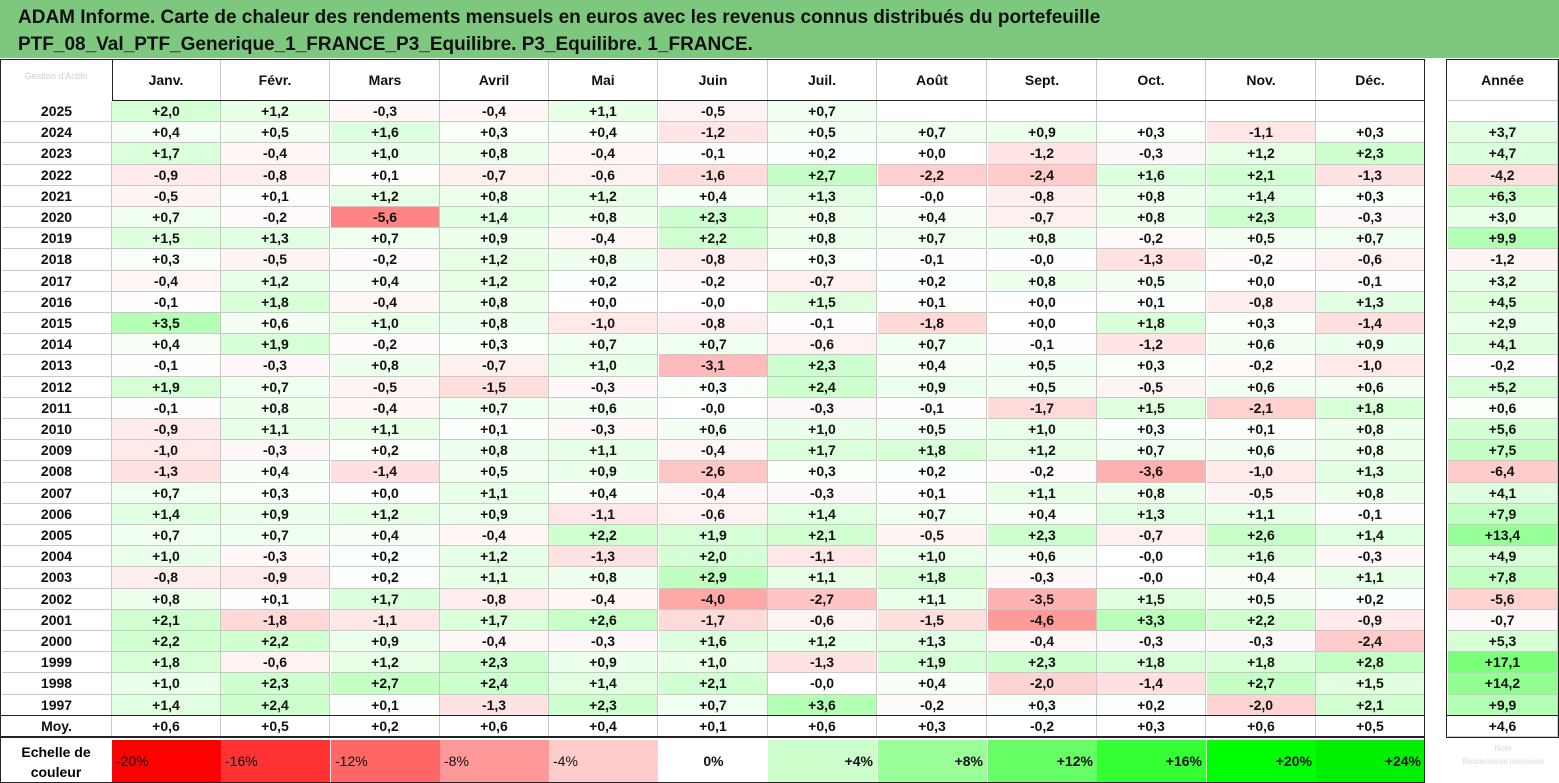 The height and width of the screenshot is (783, 1559). What do you see at coordinates (494, 761) in the screenshot?
I see `color-scale-swatch: -8%` at bounding box center [494, 761].